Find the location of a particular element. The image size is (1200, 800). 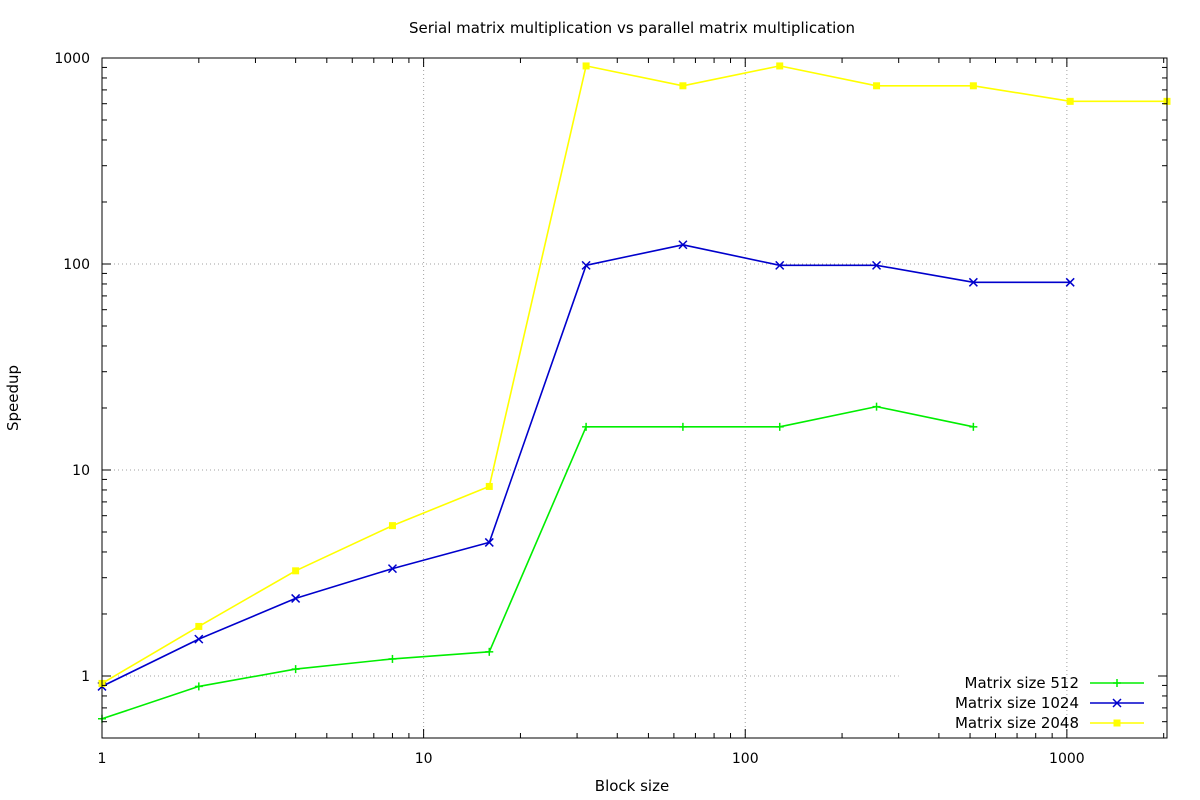

x-tick-label: 1 is located at coordinates (102, 759).